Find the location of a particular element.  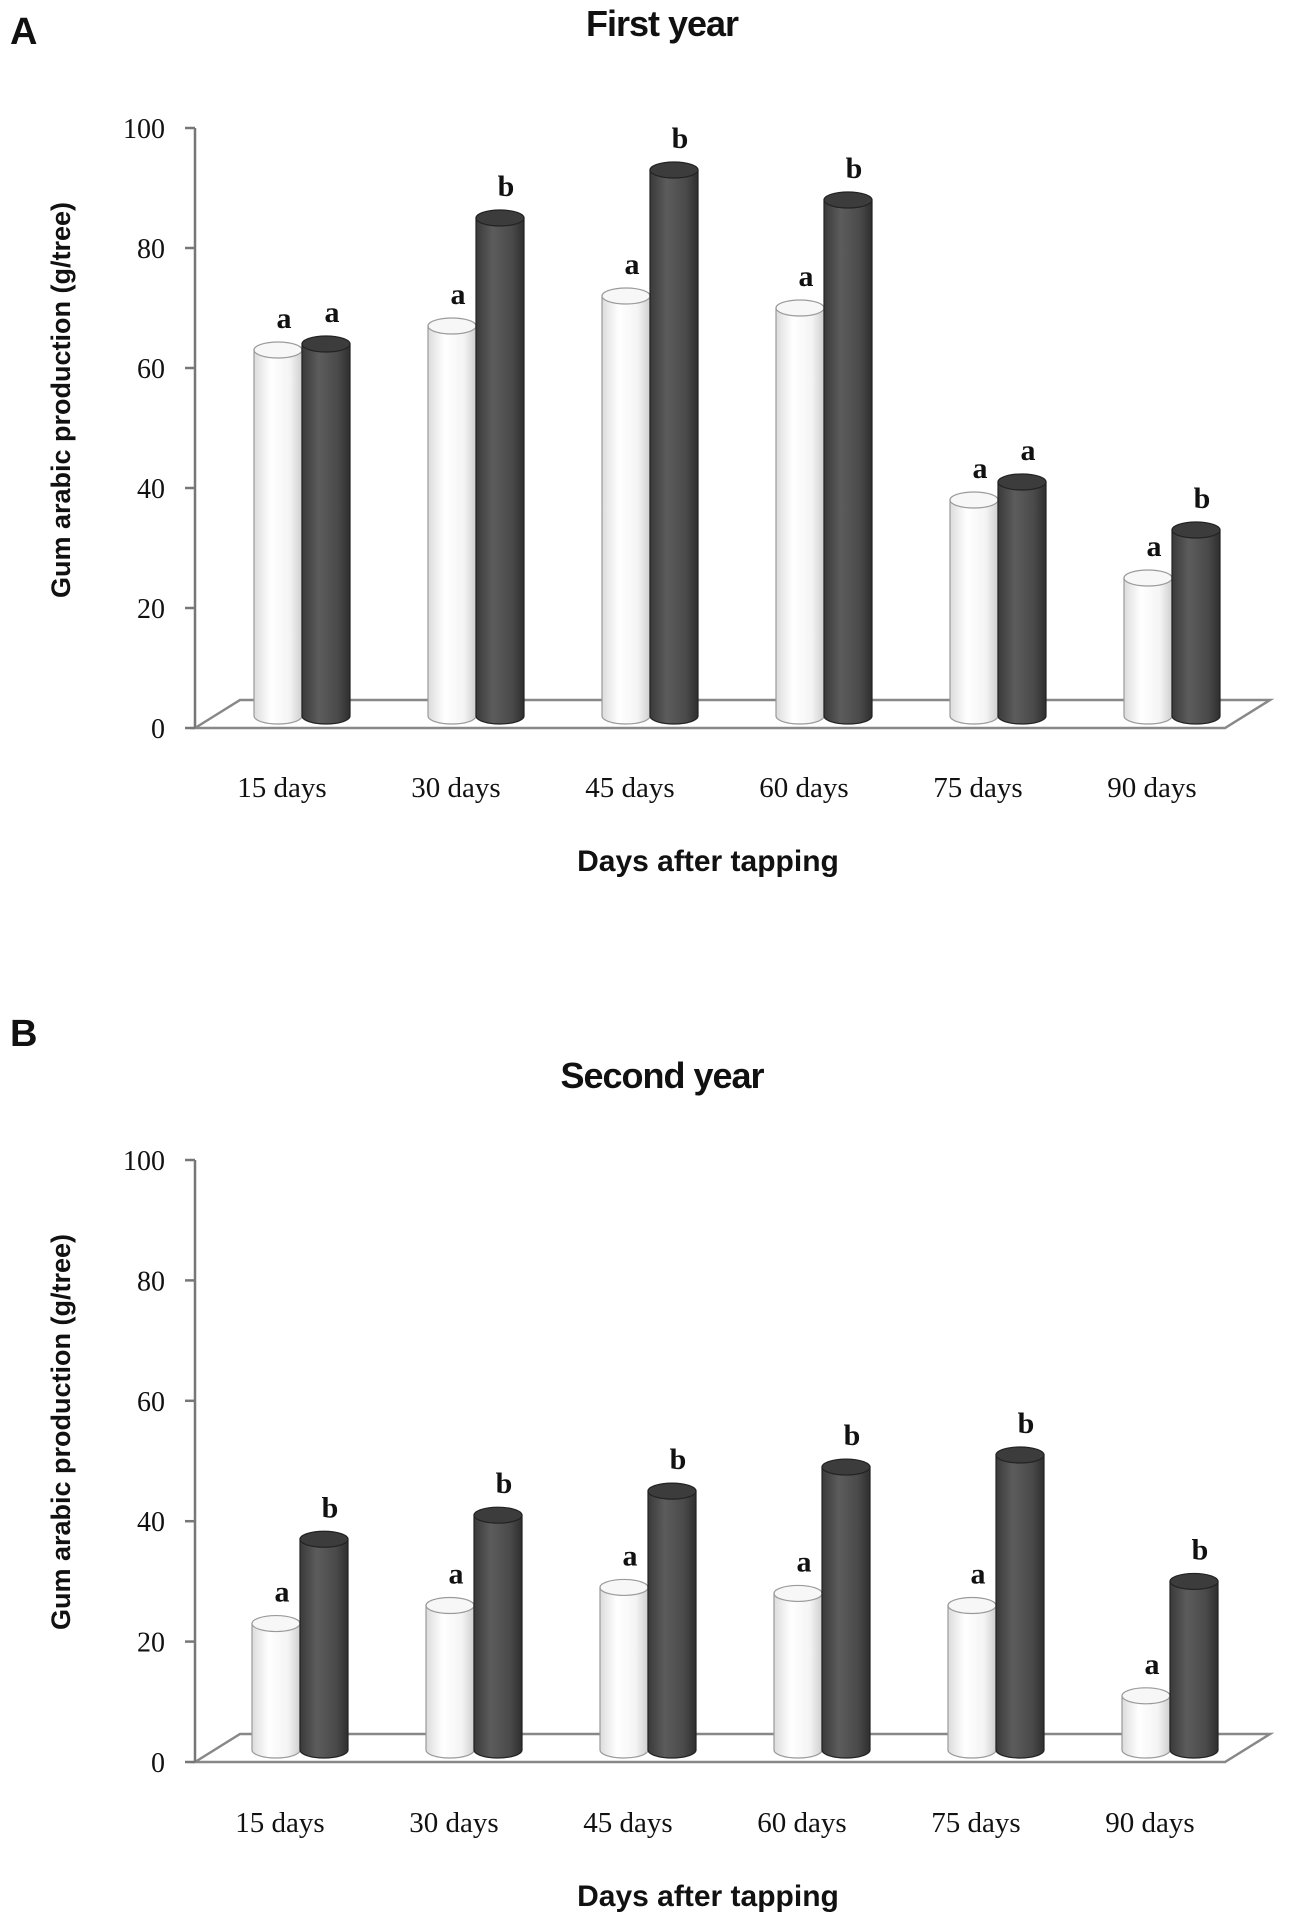

significance-labels: a b a b a b a b a b a b is located at coordinates (742, 1544).